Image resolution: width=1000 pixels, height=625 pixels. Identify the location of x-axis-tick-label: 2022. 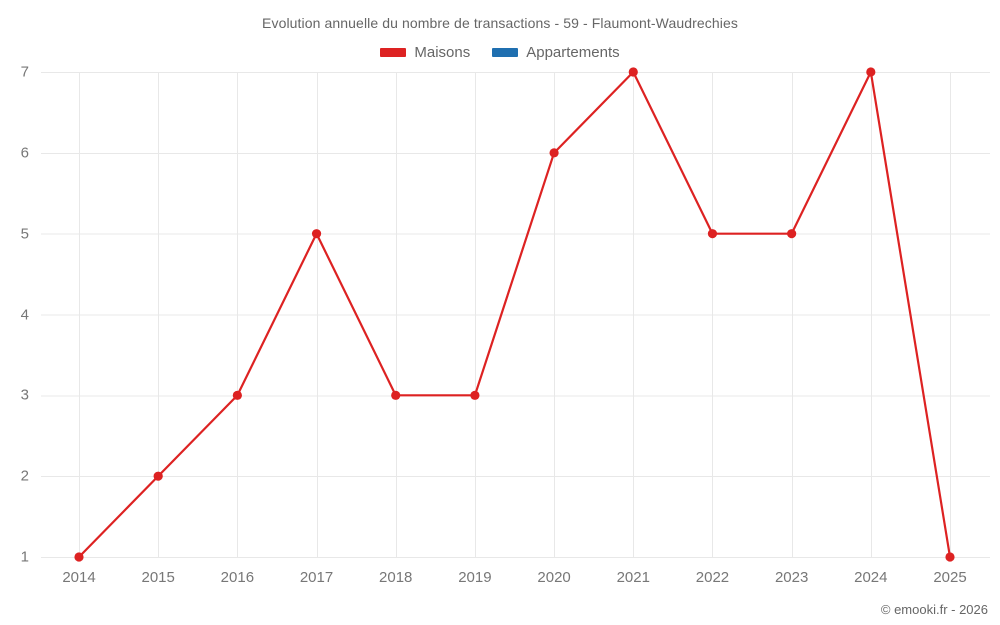
(712, 577).